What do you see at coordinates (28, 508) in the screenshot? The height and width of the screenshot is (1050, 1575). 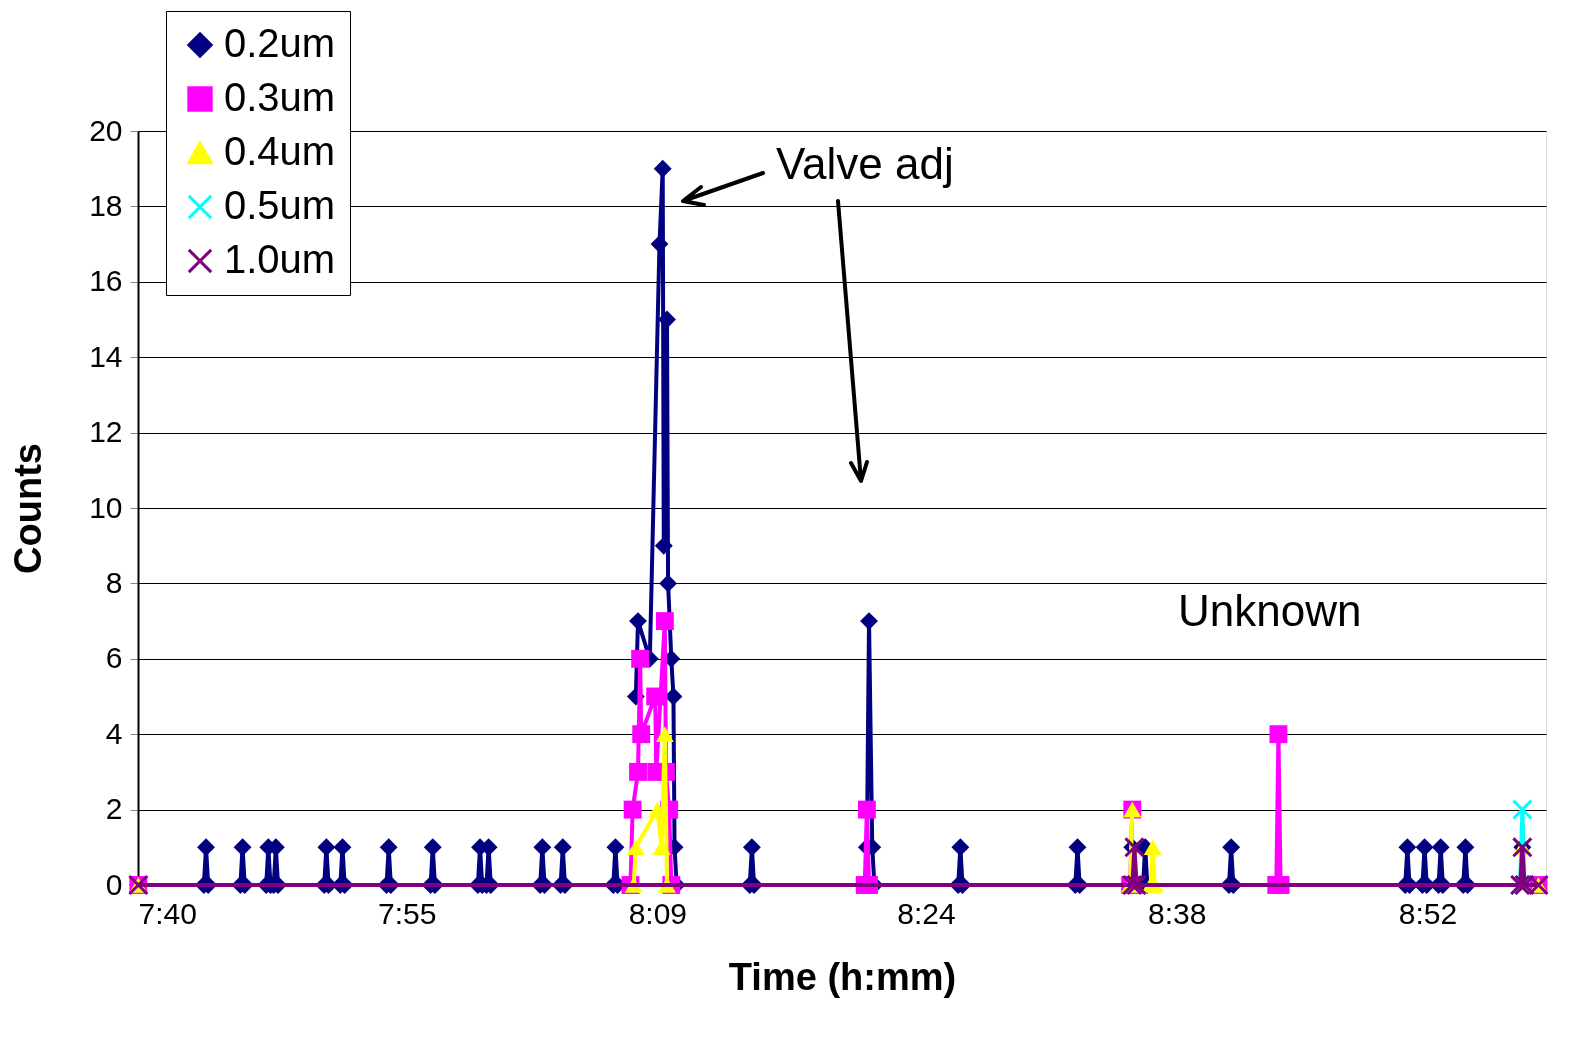 I see `y-axis-title: Counts` at bounding box center [28, 508].